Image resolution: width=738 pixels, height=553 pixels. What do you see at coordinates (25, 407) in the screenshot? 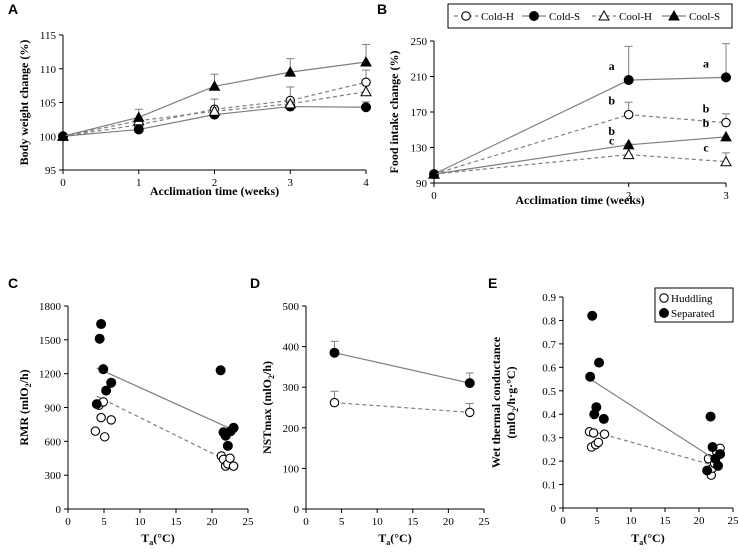
I see `y-axis-title: RMR (mlO2/h)` at bounding box center [25, 407].